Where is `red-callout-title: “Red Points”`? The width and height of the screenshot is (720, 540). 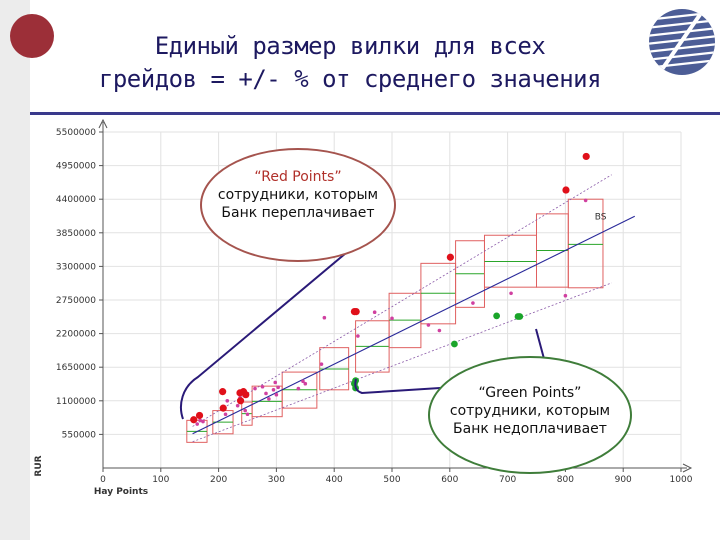
red-callout-title: “Red Points” is located at coordinates (298, 177).